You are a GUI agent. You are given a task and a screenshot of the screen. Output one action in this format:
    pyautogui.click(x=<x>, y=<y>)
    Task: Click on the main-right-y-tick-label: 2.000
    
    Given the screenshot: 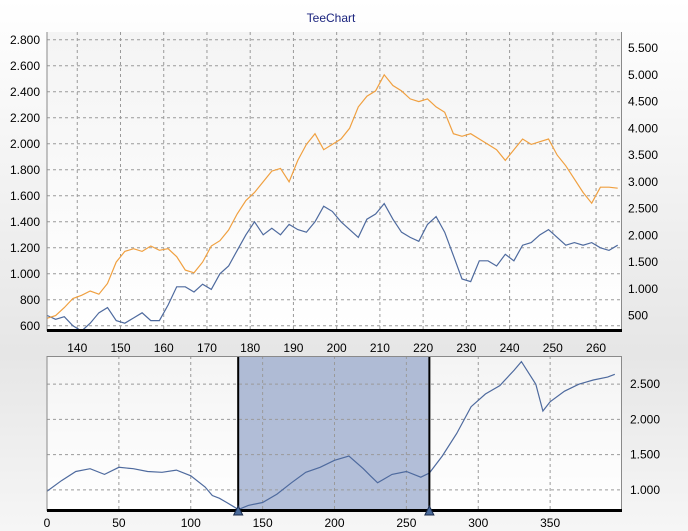 What is the action you would take?
    pyautogui.click(x=643, y=235)
    